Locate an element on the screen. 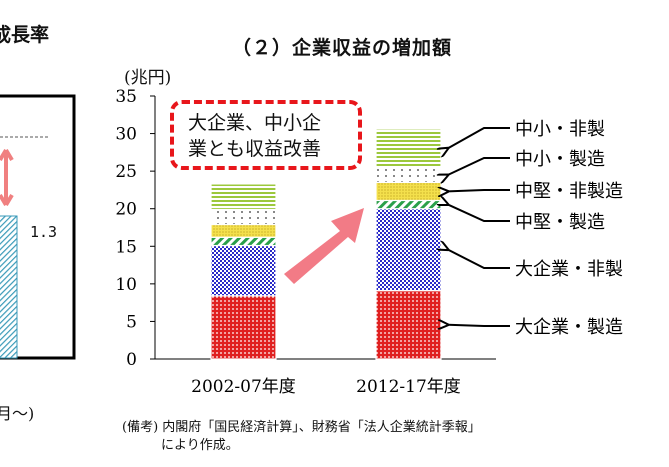  x-labels: 2002-07年度 2012-17年度 is located at coordinates (326, 387).